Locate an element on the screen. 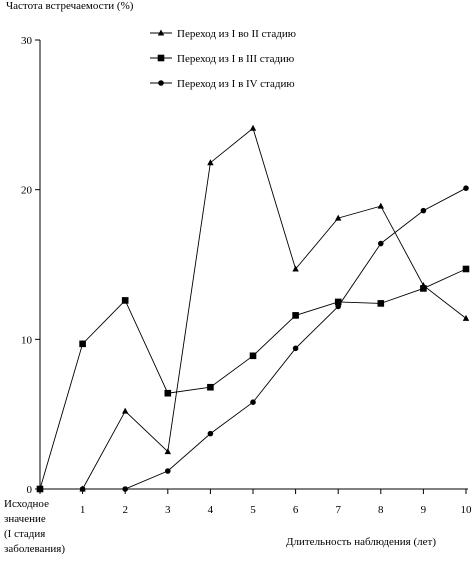 The width and height of the screenshot is (475, 562). legend-entry-label: Переход из I в IV стадию is located at coordinates (236, 84).